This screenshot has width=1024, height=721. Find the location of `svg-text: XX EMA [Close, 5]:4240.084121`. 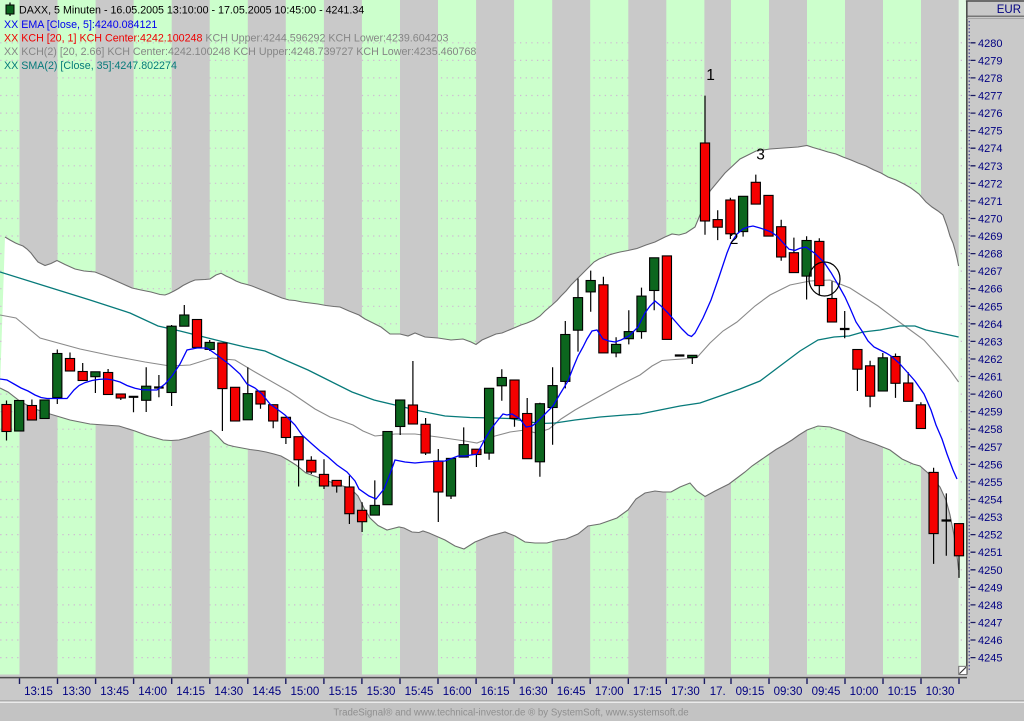

svg-text: XX EMA [Close, 5]:4240.084121 is located at coordinates (80, 25).